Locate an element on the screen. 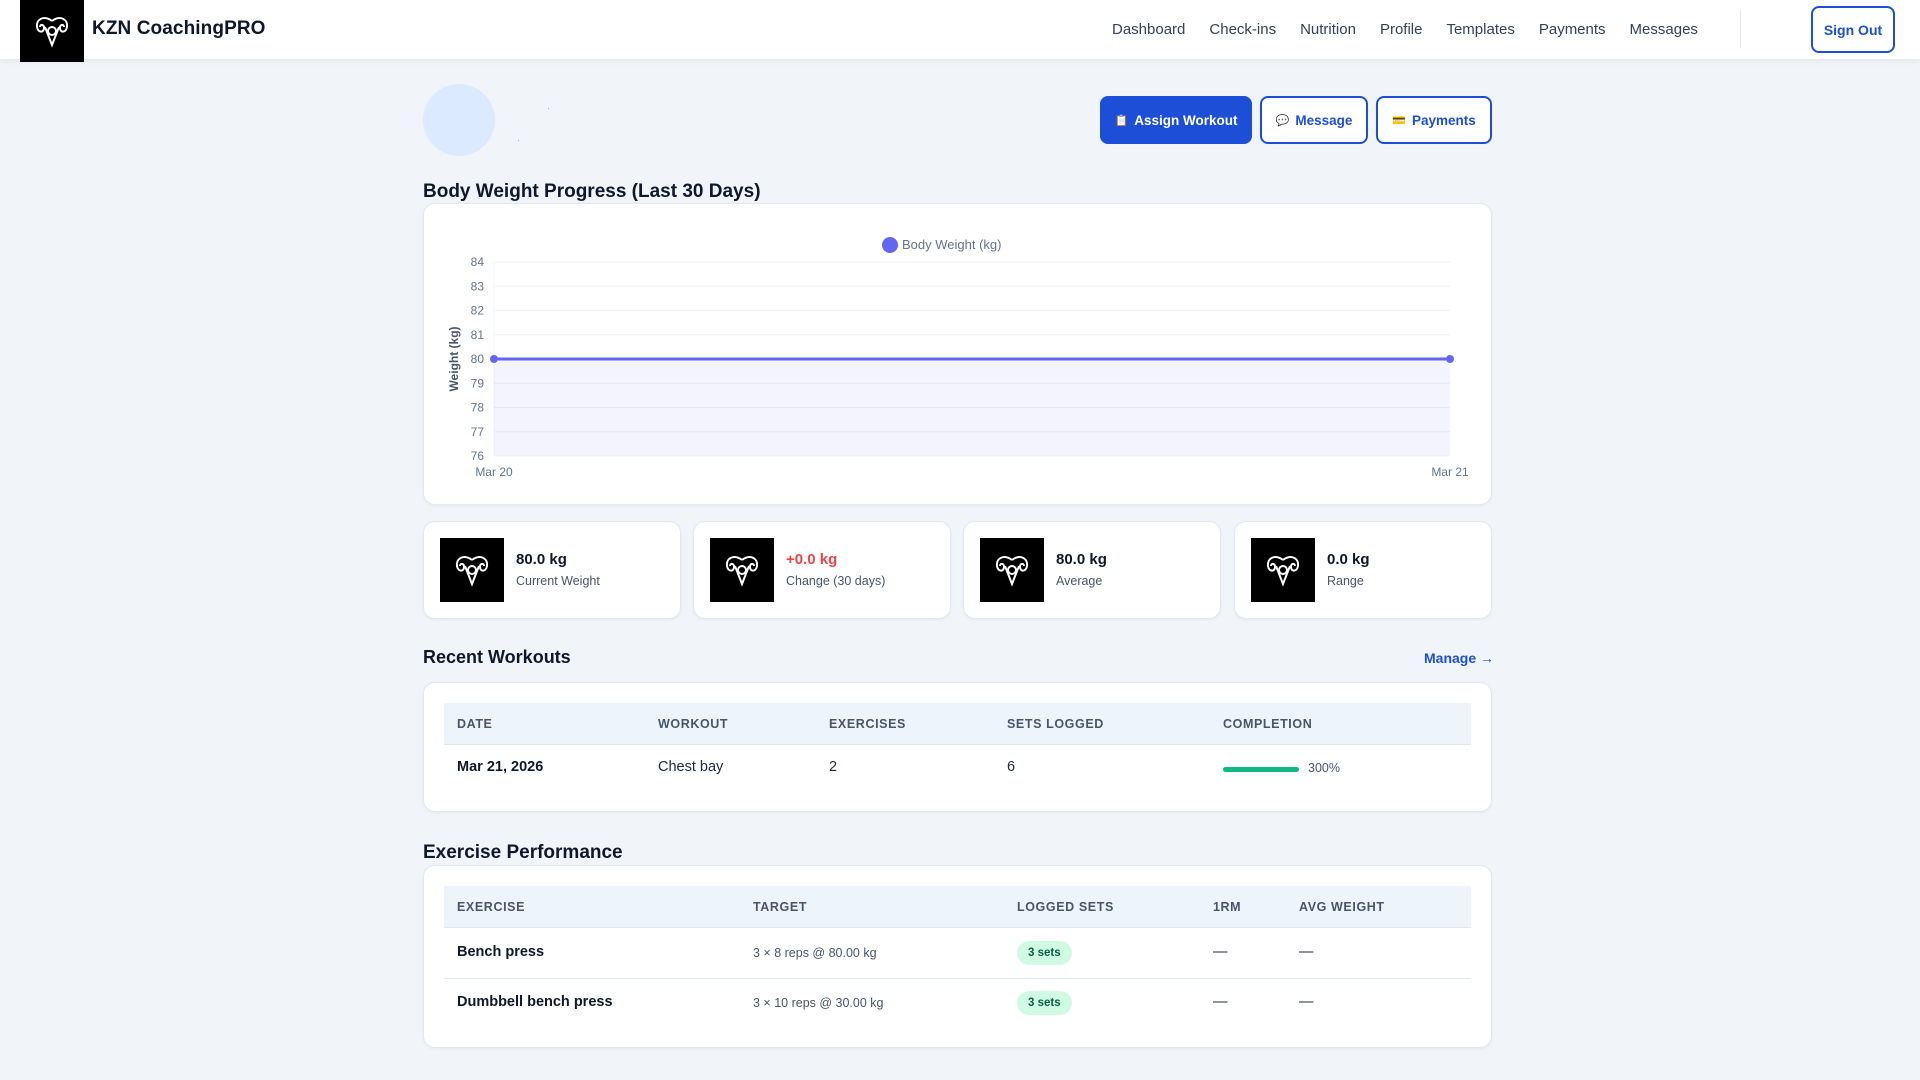 The height and width of the screenshot is (1080, 1920). workout-exercises: 2 is located at coordinates (833, 767).